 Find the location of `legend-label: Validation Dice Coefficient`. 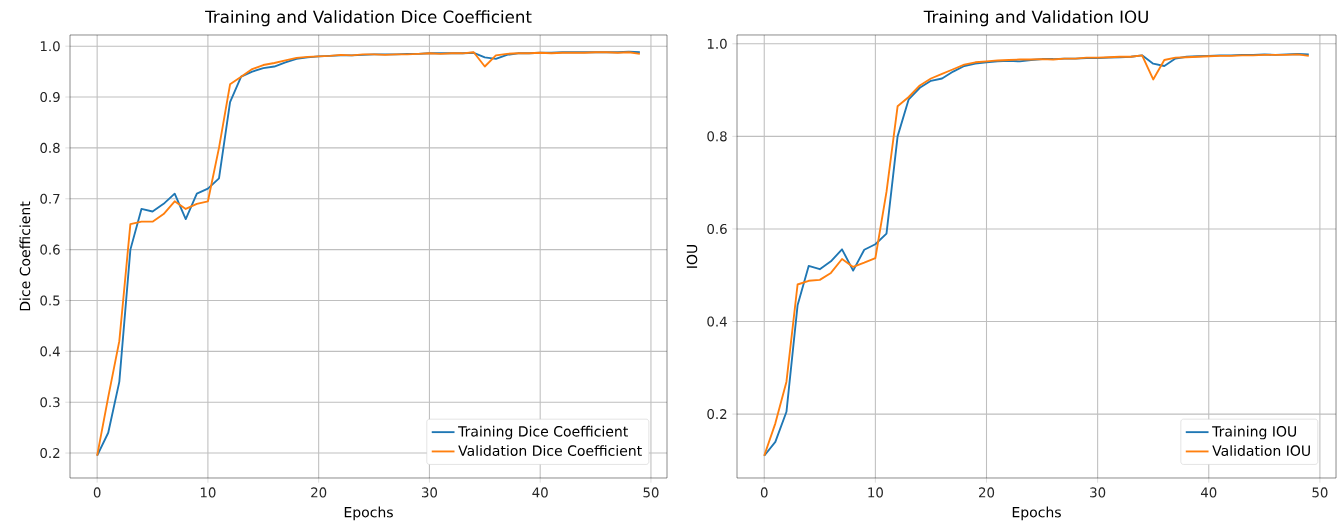

legend-label: Validation Dice Coefficient is located at coordinates (550, 450).